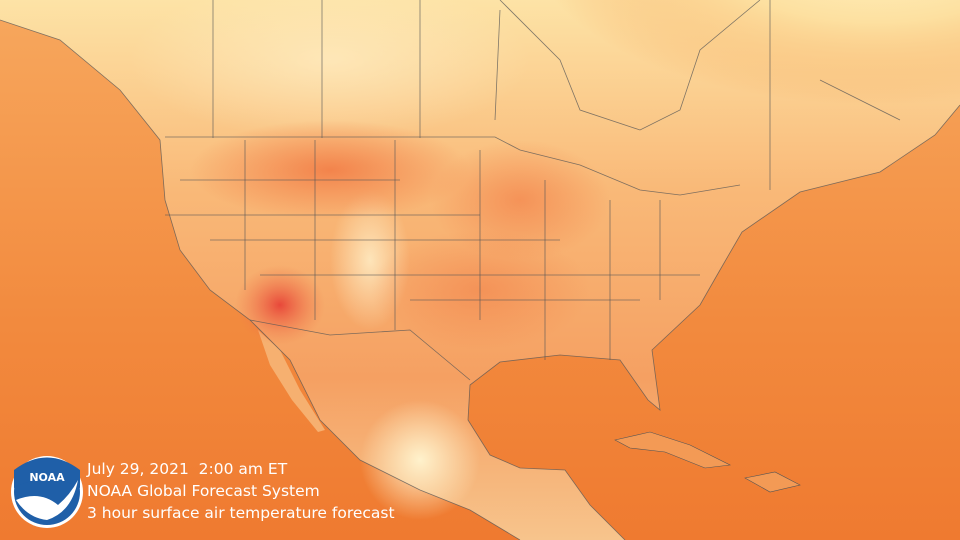 This screenshot has height=540, width=960. What do you see at coordinates (291, 381) in the screenshot?
I see `baja` at bounding box center [291, 381].